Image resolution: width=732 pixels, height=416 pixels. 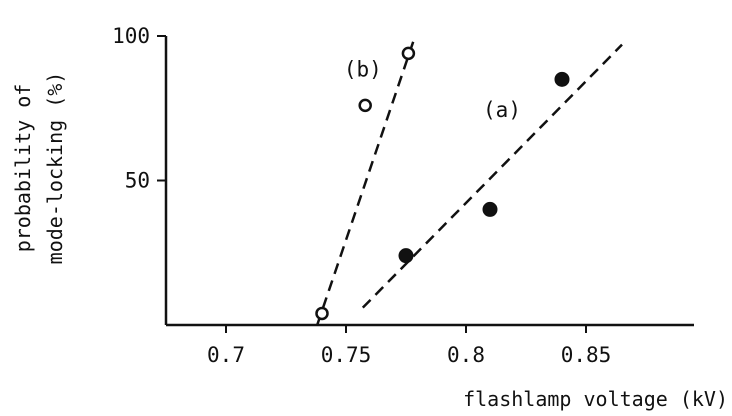 What do you see at coordinates (55, 168) in the screenshot?
I see `y-axis-title-line-2: mode-locking (%)` at bounding box center [55, 168].